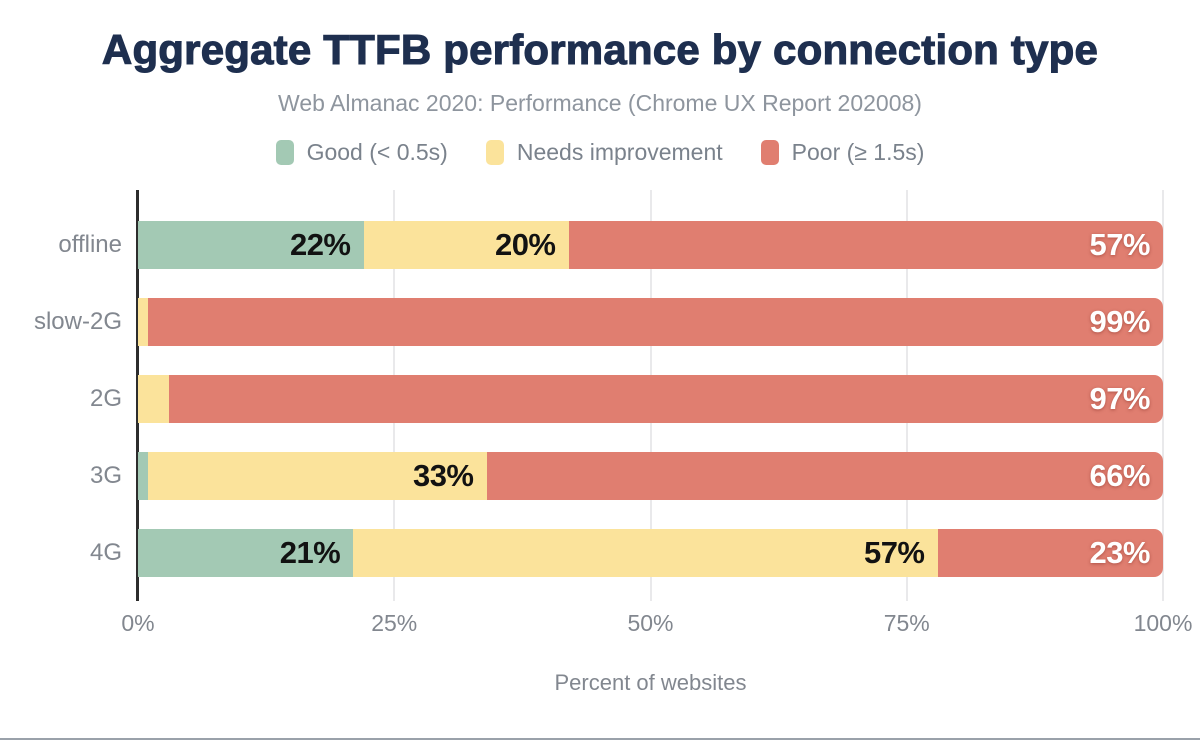 Image resolution: width=1200 pixels, height=742 pixels. I want to click on bar-segment-good: 22%, so click(251, 245).